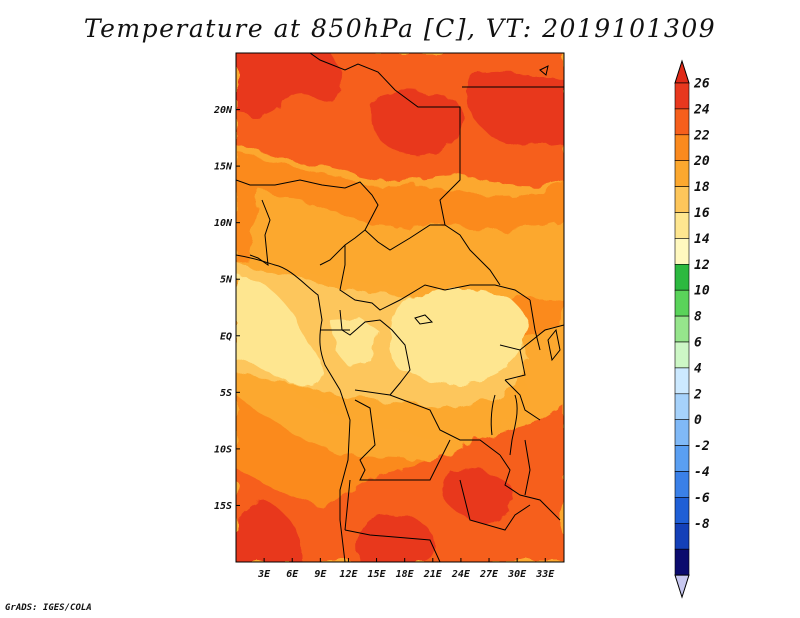 This screenshot has width=800, height=618. I want to click on band-20c, so click(404, 247).